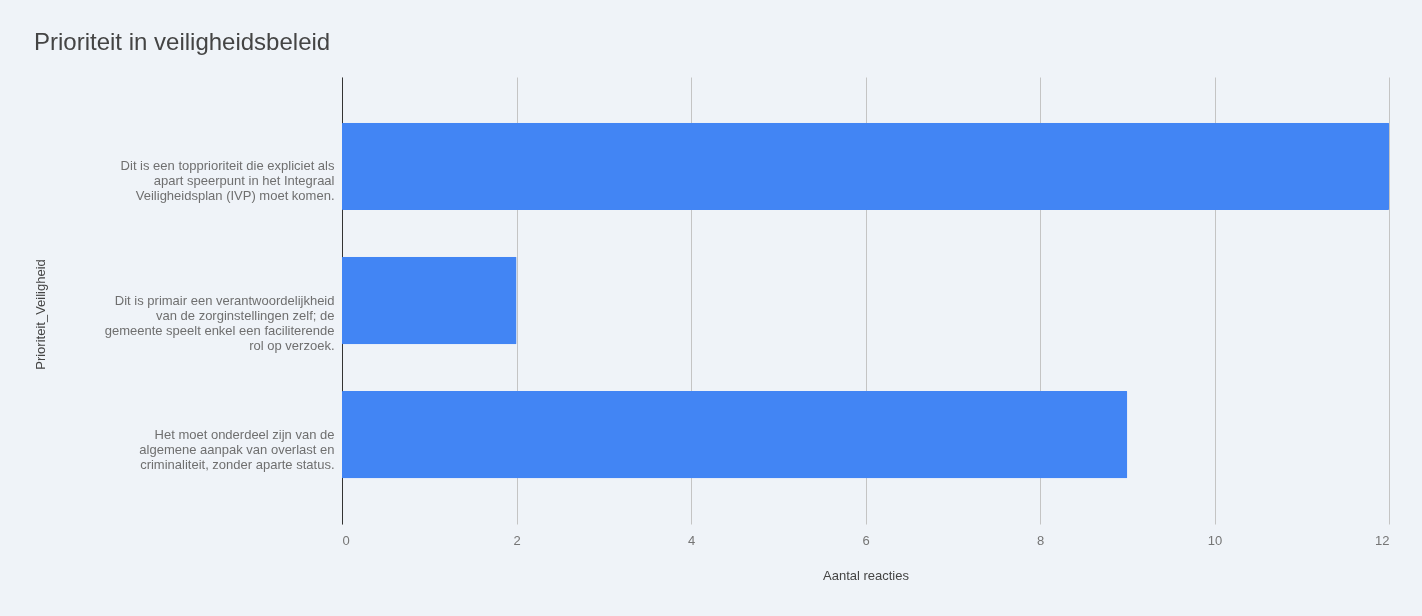  I want to click on x-tick-label: 4, so click(691, 540).